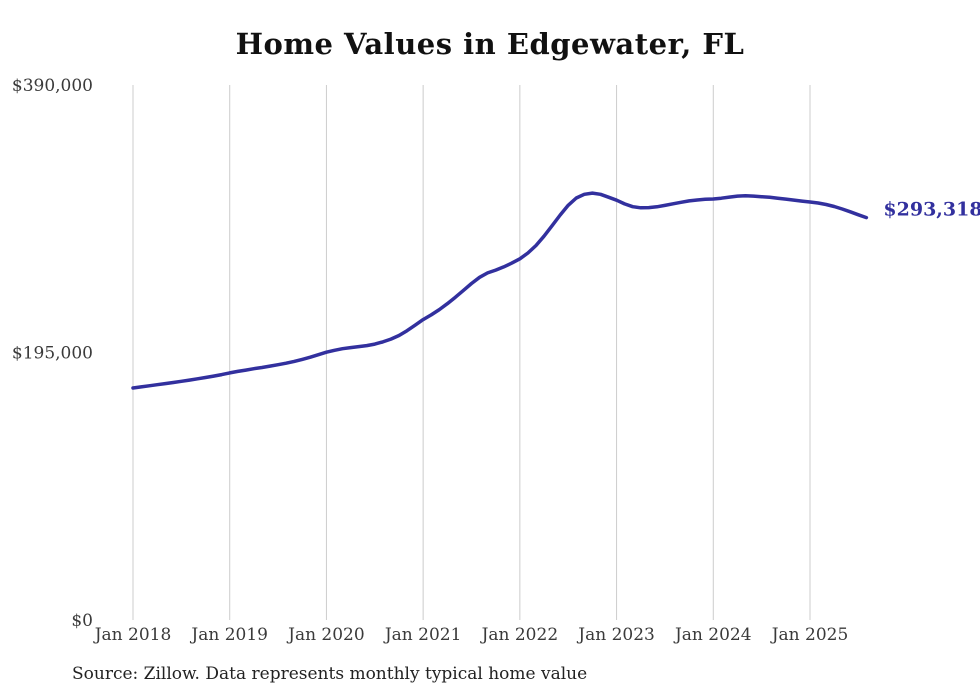 Image resolution: width=980 pixels, height=699 pixels. Describe the element at coordinates (228, 635) in the screenshot. I see `x-tick-label: Jan 2019` at that location.